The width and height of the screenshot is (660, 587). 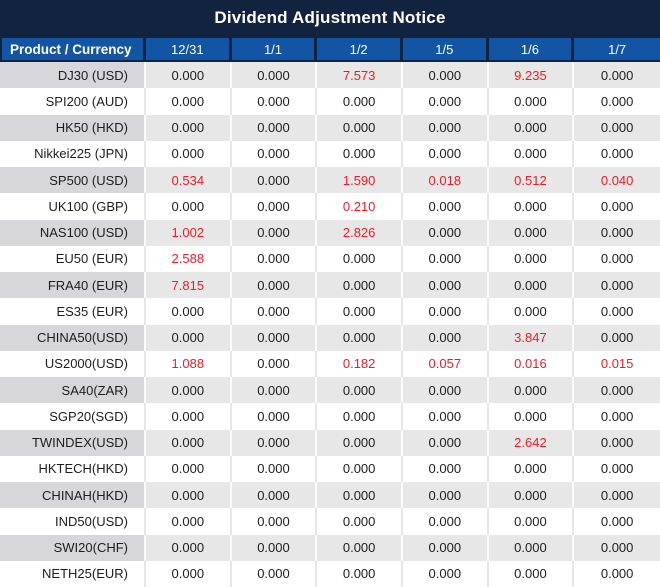 What do you see at coordinates (73, 495) in the screenshot?
I see `product-cell: CHINAH(HKD)` at bounding box center [73, 495].